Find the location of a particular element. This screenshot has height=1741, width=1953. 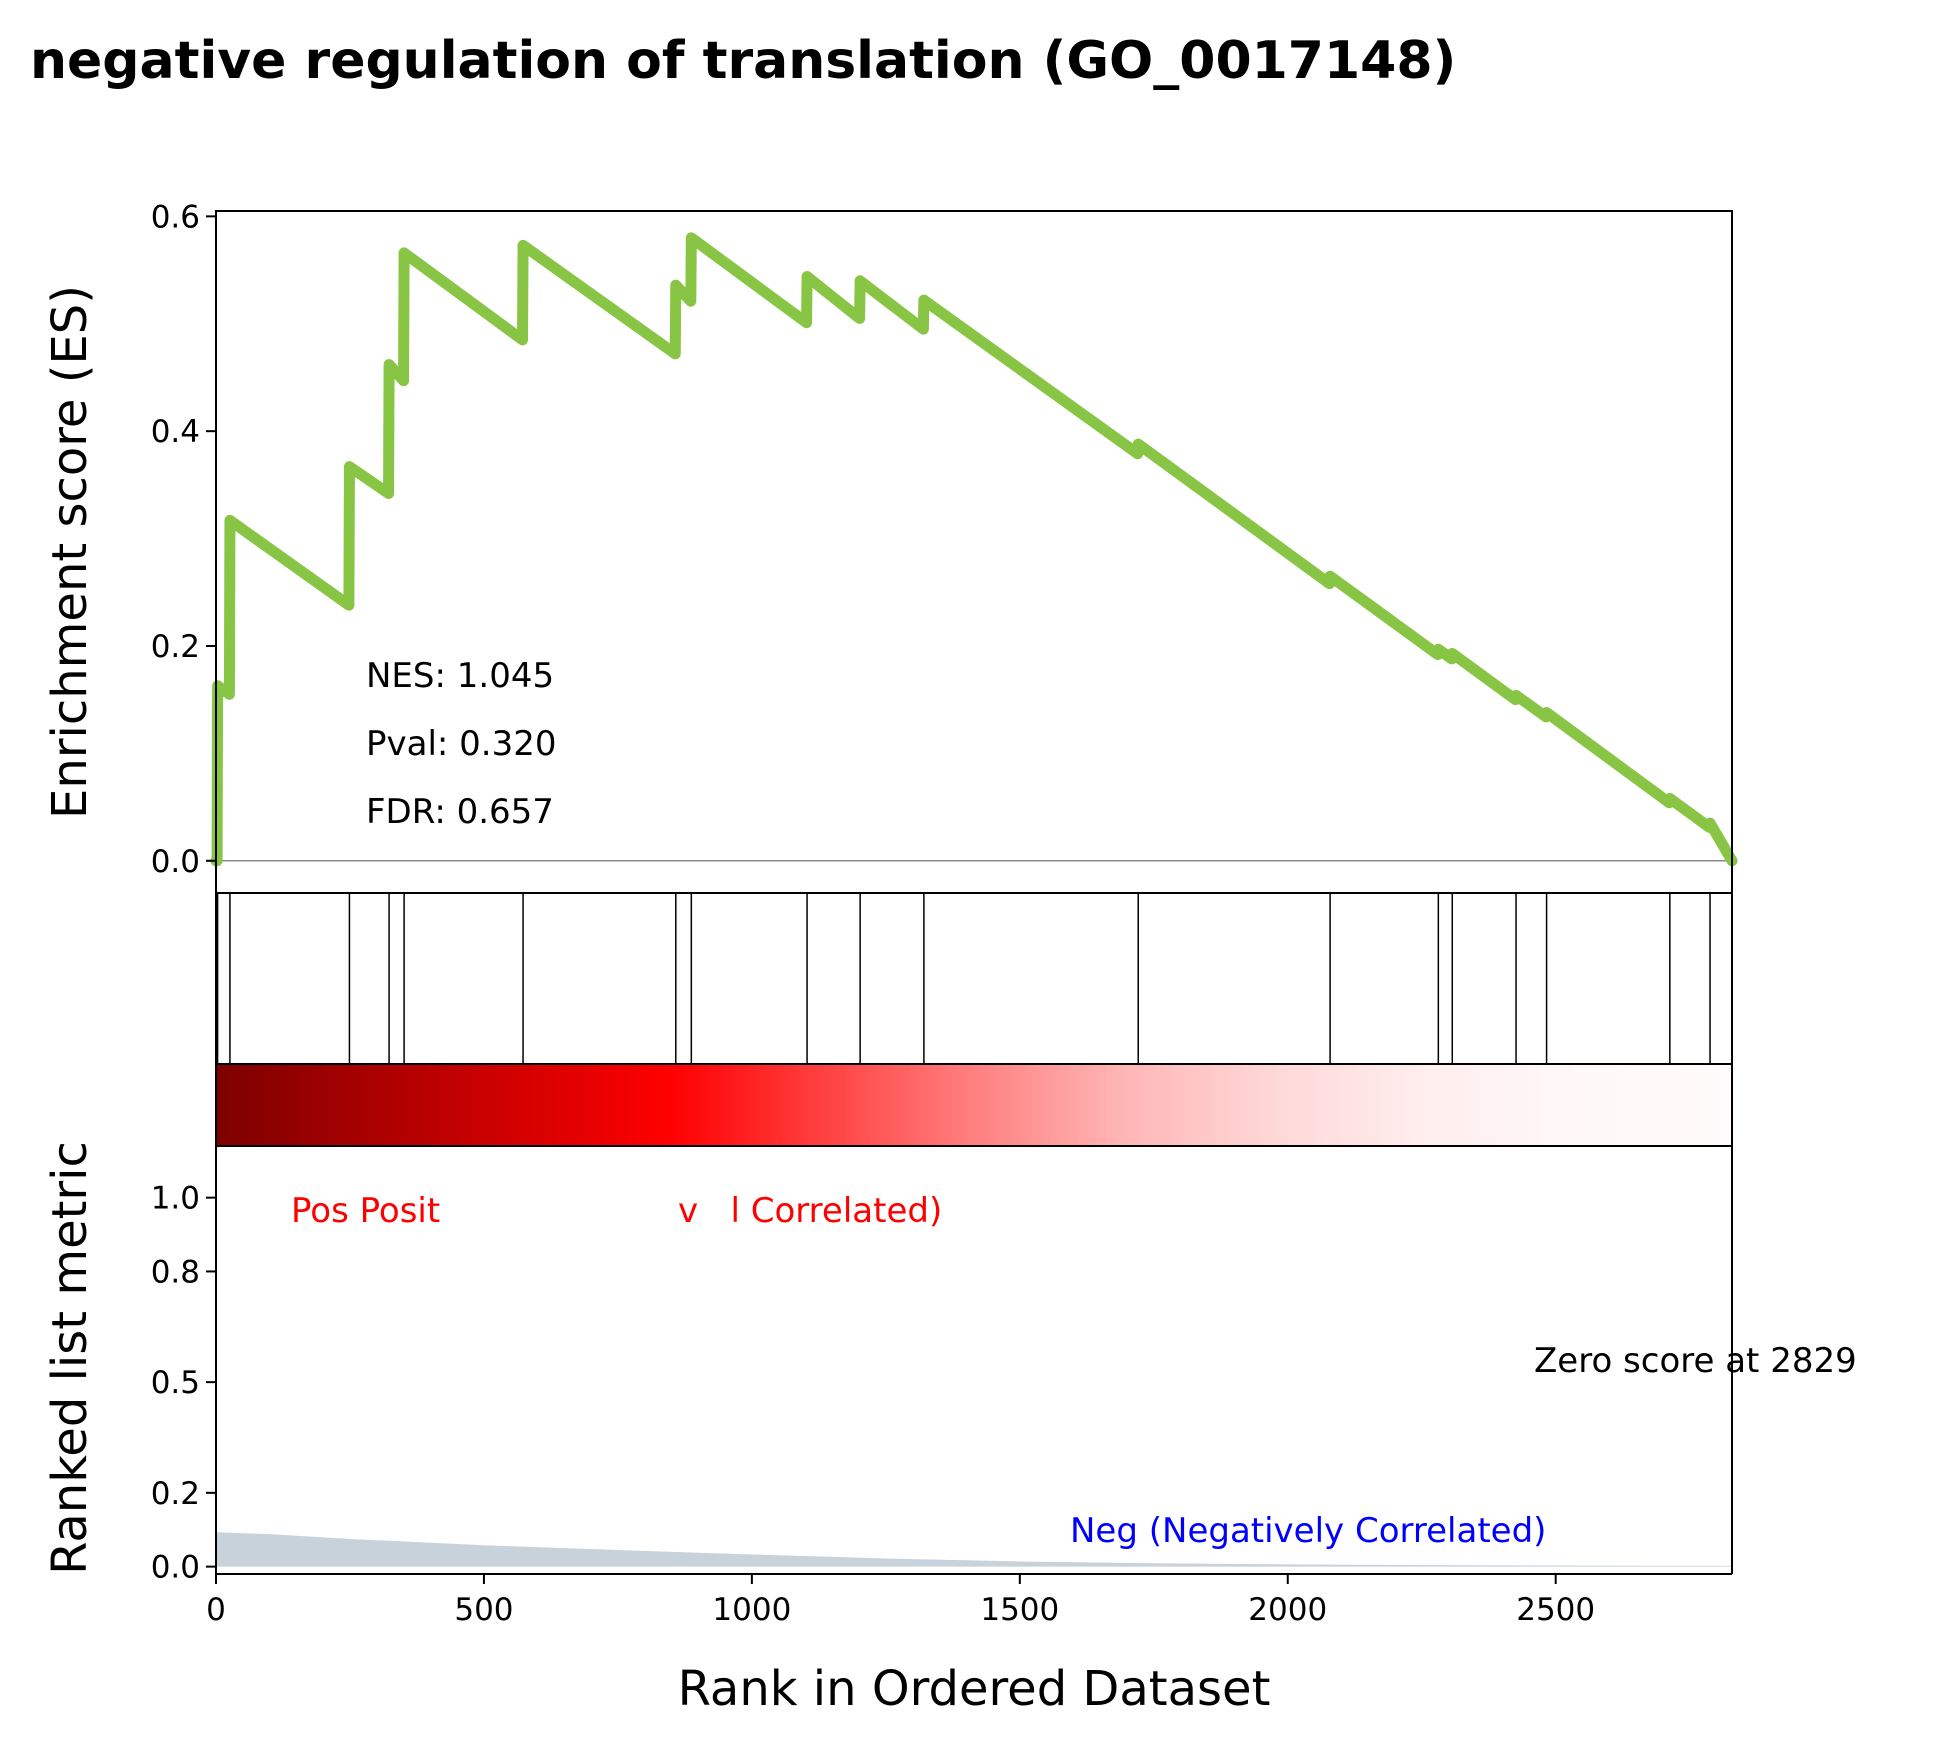

es-y-tick-label: 0.4 is located at coordinates (175, 432).